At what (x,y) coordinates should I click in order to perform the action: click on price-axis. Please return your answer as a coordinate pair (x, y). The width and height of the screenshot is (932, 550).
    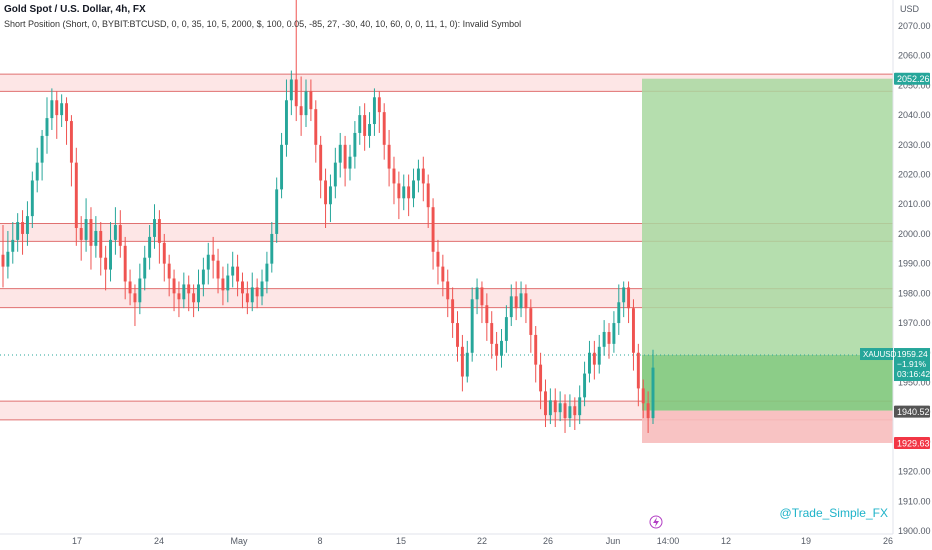
    Looking at the image, I should click on (912, 275).